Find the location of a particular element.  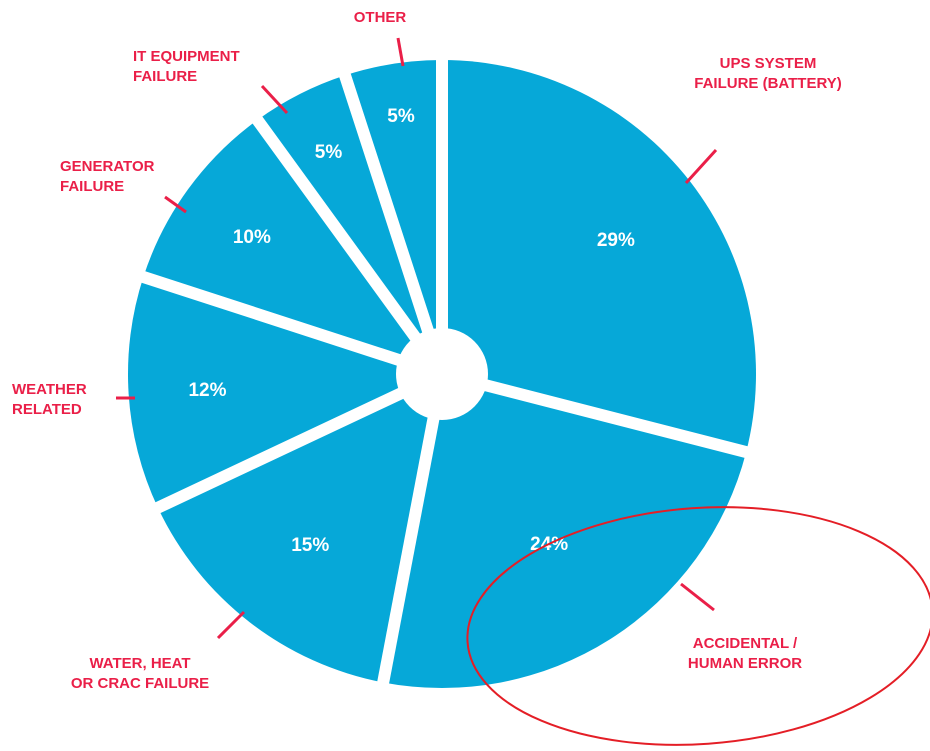

slice-category-label: GENERATOR FAILURE is located at coordinates (107, 176).